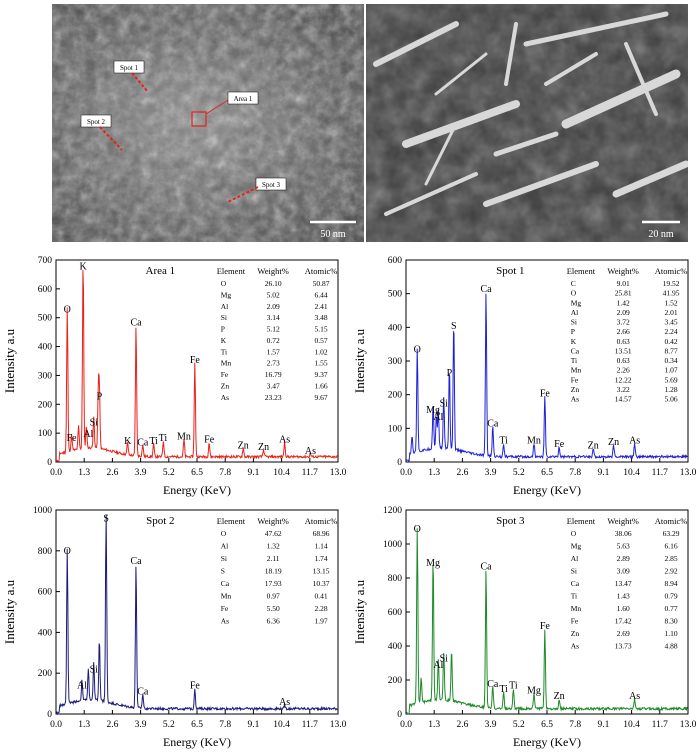 This screenshot has width=700, height=752. Describe the element at coordinates (671, 379) in the screenshot. I see `table-cell: 5.69` at that location.